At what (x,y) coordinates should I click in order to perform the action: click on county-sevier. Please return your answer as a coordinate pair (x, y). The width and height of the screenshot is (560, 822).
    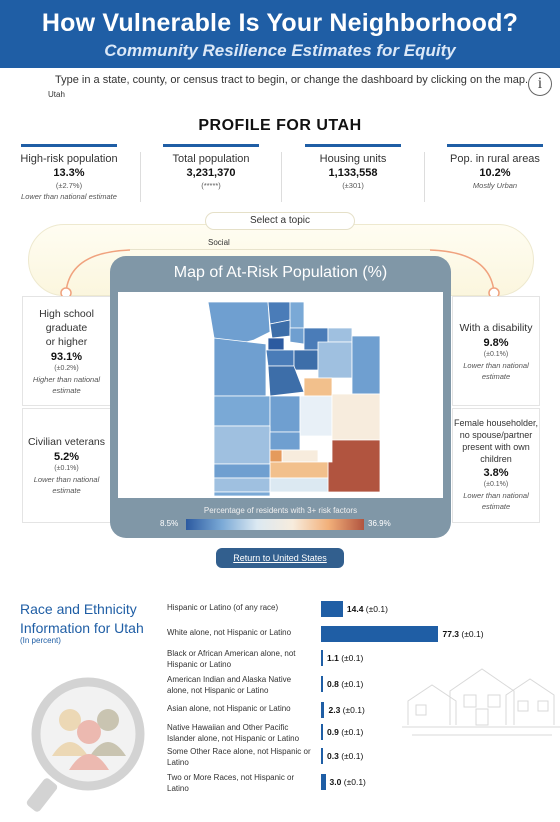
    Looking at the image, I should click on (285, 441).